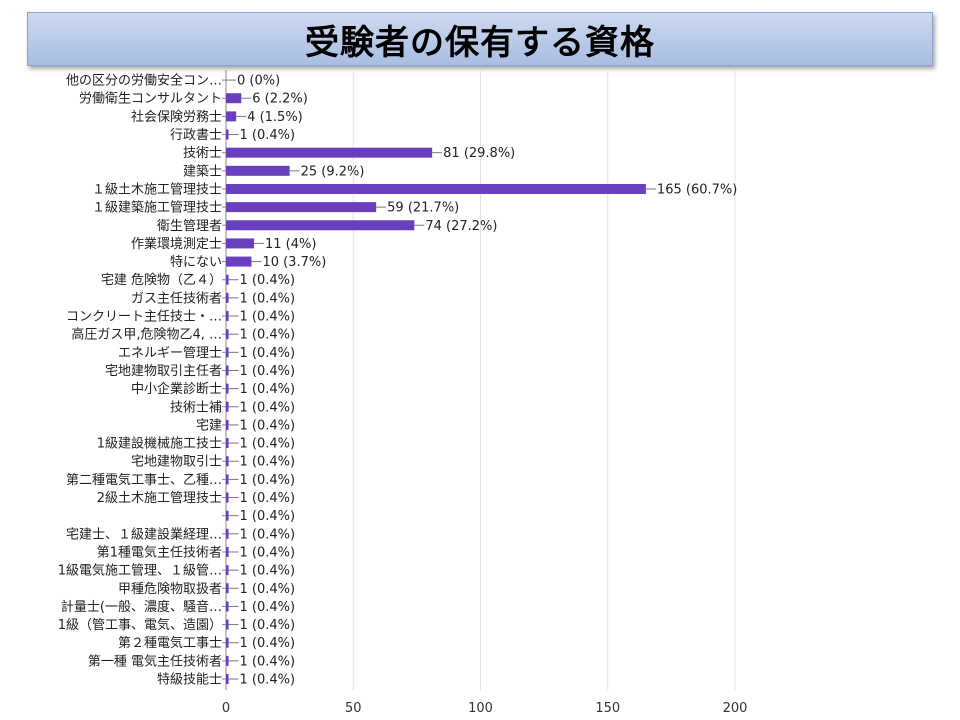  I want to click on page-title: 受験者の保有する資格, so click(480, 42).